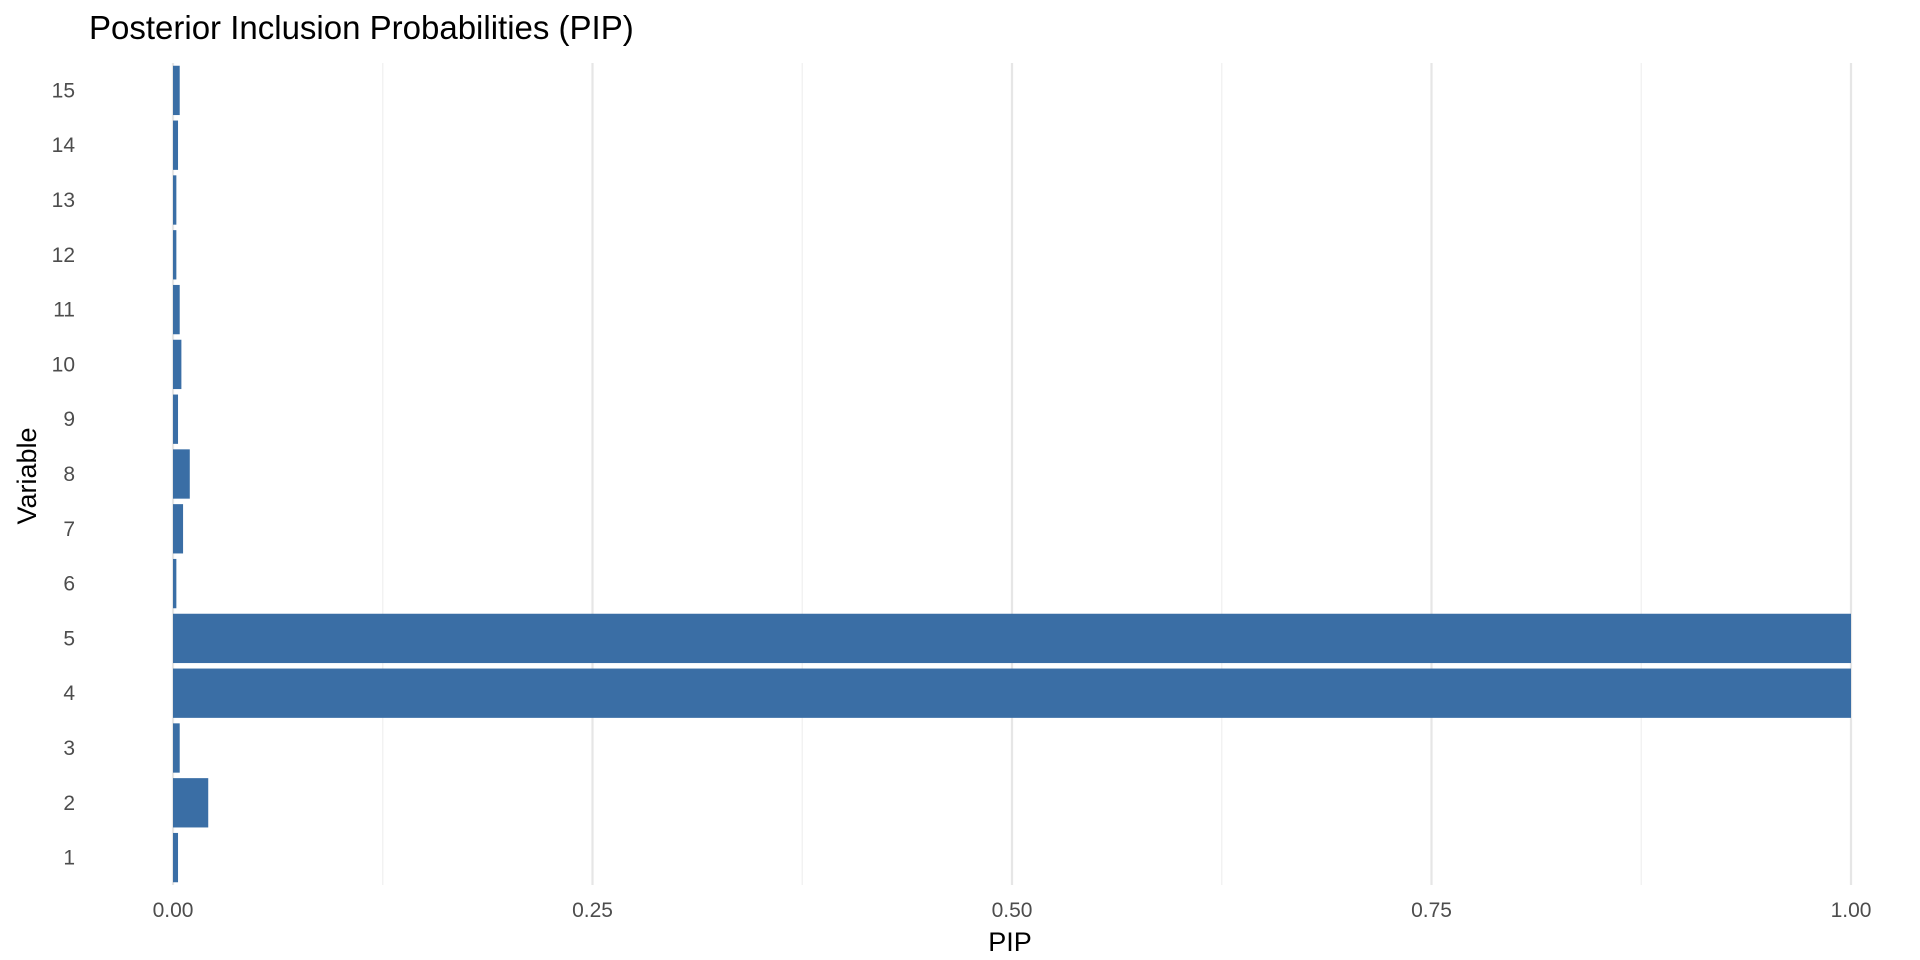  I want to click on y-tick-label: 7, so click(69, 529).